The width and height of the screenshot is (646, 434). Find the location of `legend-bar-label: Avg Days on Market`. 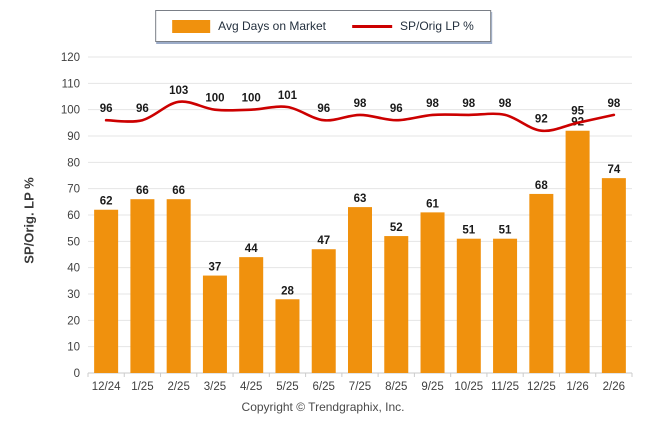

legend-bar-label: Avg Days on Market is located at coordinates (272, 26).